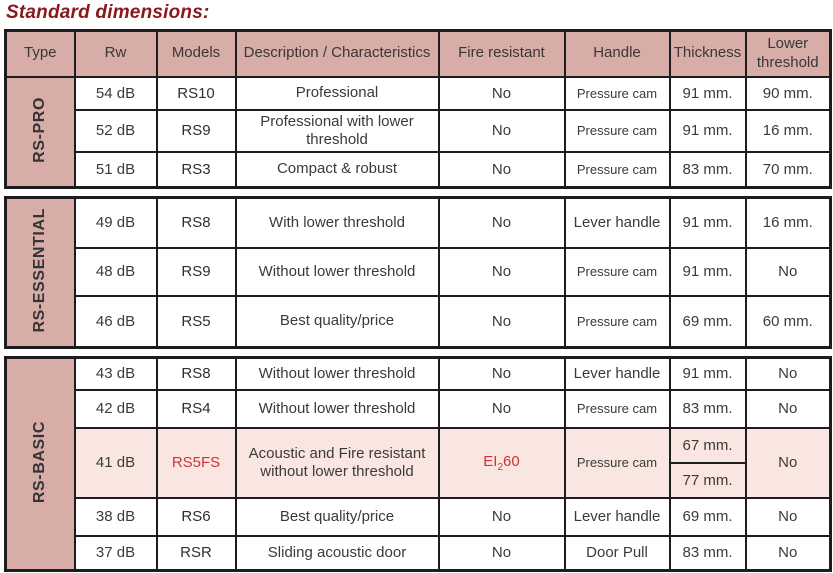 This screenshot has height=573, width=833. Describe the element at coordinates (115, 408) in the screenshot. I see `cell-rw: 42 dB` at that location.